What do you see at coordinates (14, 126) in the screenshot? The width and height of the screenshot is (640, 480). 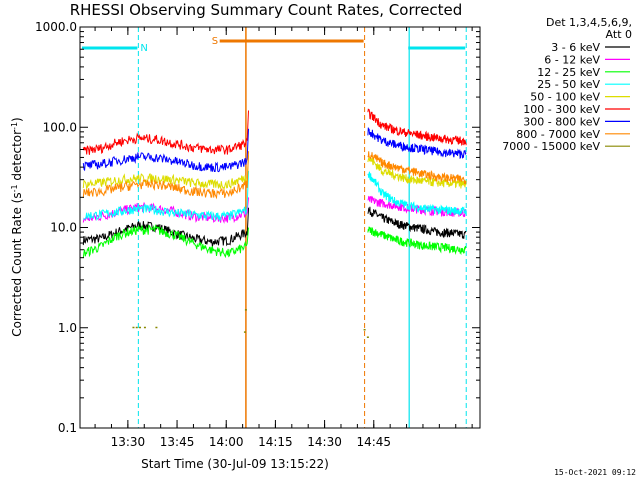 I see `y-label-part-4: -1` at bounding box center [14, 126].